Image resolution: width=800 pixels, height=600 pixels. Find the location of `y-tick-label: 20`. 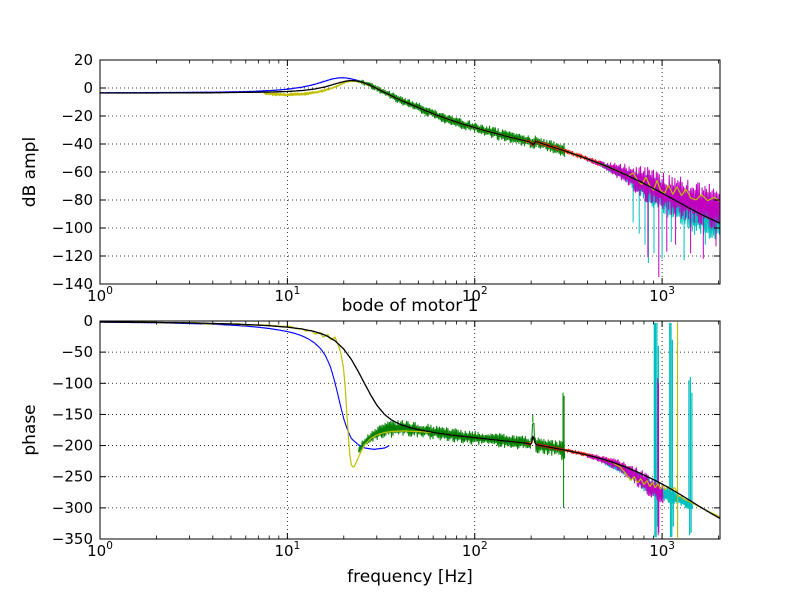

y-tick-label: 20 is located at coordinates (83, 60).